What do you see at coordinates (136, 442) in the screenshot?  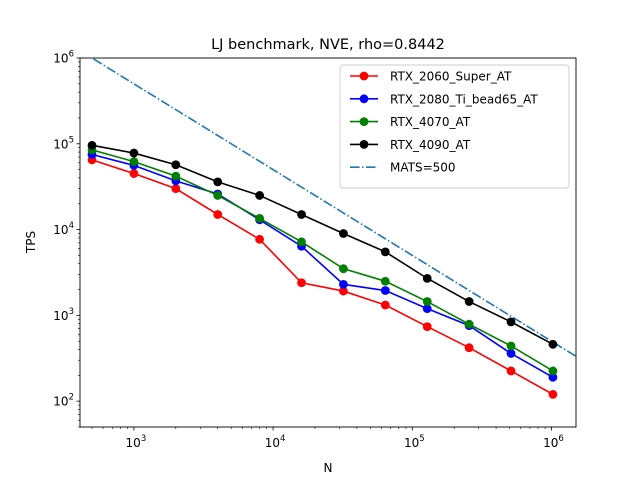 I see `x-tick-label: 10³` at bounding box center [136, 442].